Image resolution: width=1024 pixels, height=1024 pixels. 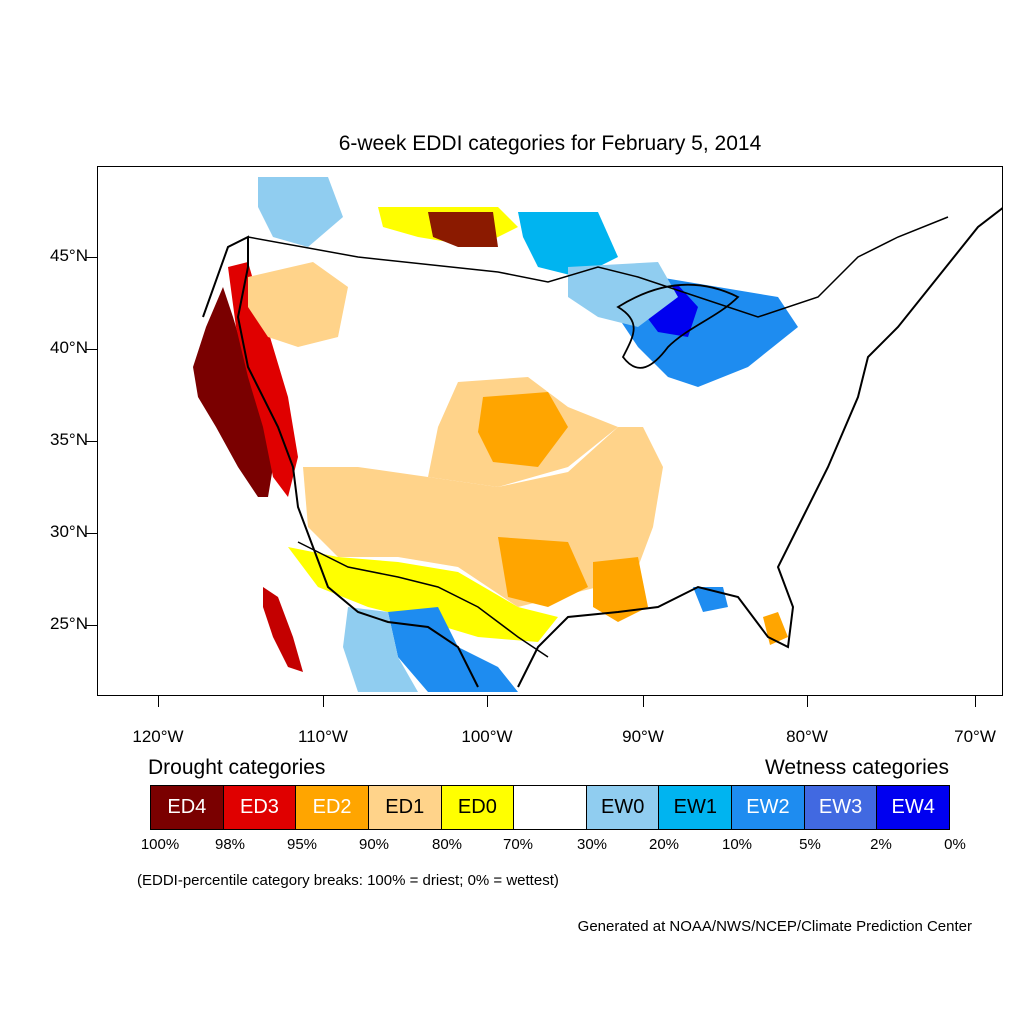 What do you see at coordinates (841, 807) in the screenshot?
I see `legend-cell-ew3: EW3` at bounding box center [841, 807].